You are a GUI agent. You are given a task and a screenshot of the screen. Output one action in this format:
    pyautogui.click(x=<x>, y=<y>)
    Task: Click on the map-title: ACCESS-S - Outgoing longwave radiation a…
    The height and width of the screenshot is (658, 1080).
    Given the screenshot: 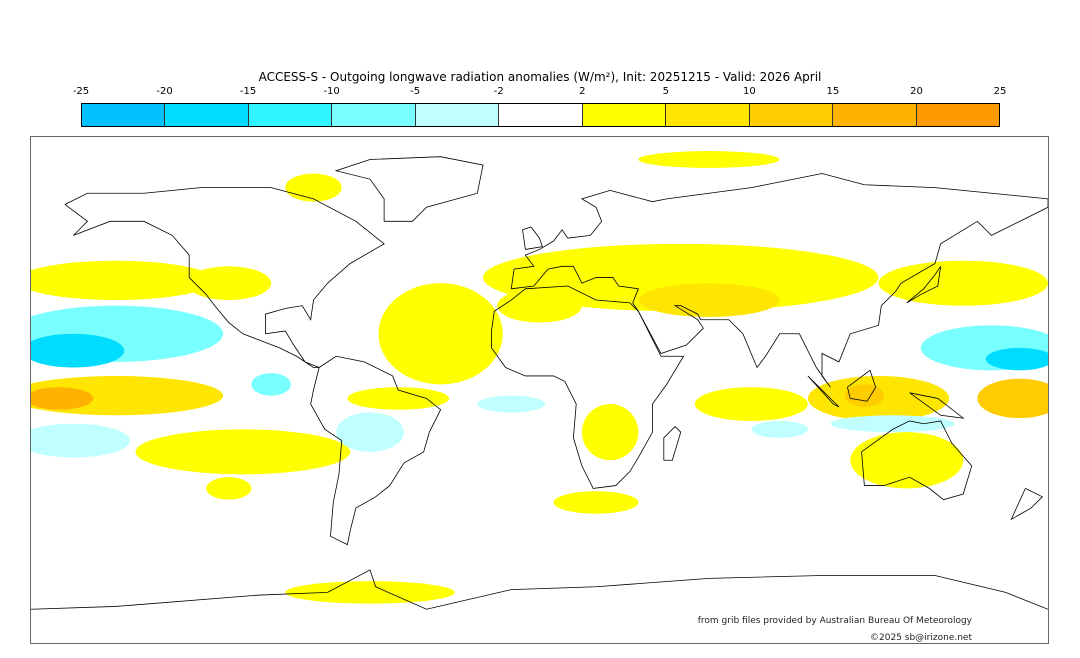 What is the action you would take?
    pyautogui.click(x=540, y=77)
    